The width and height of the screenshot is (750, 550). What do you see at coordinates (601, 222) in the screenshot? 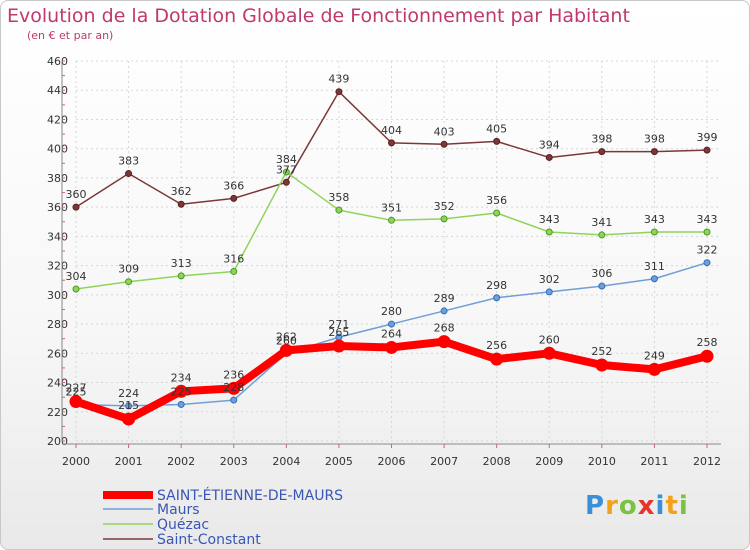
I see `data-label: 341` at bounding box center [601, 222].